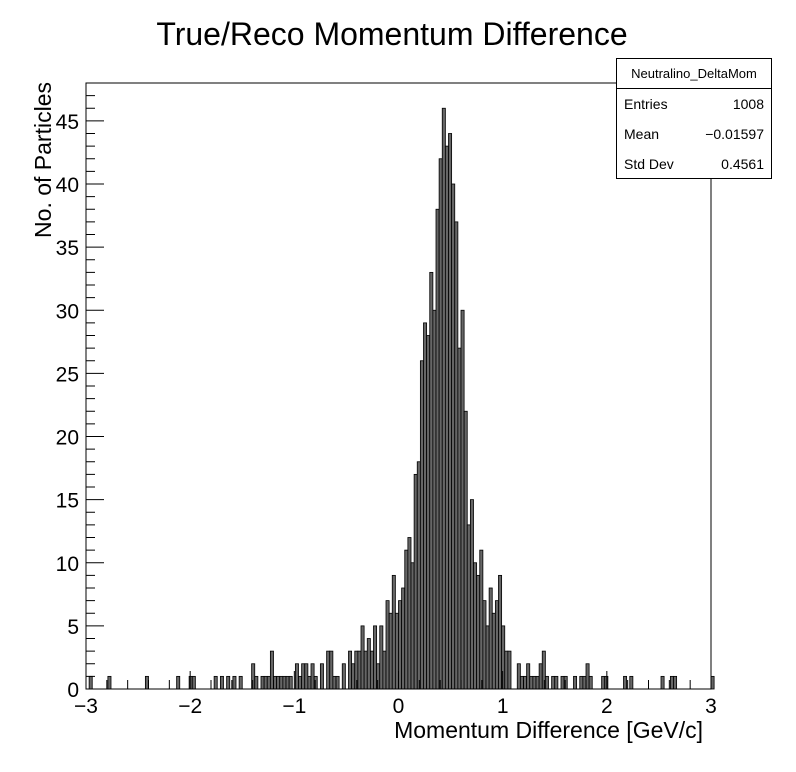  I want to click on y-tick-label: 0, so click(73, 690).